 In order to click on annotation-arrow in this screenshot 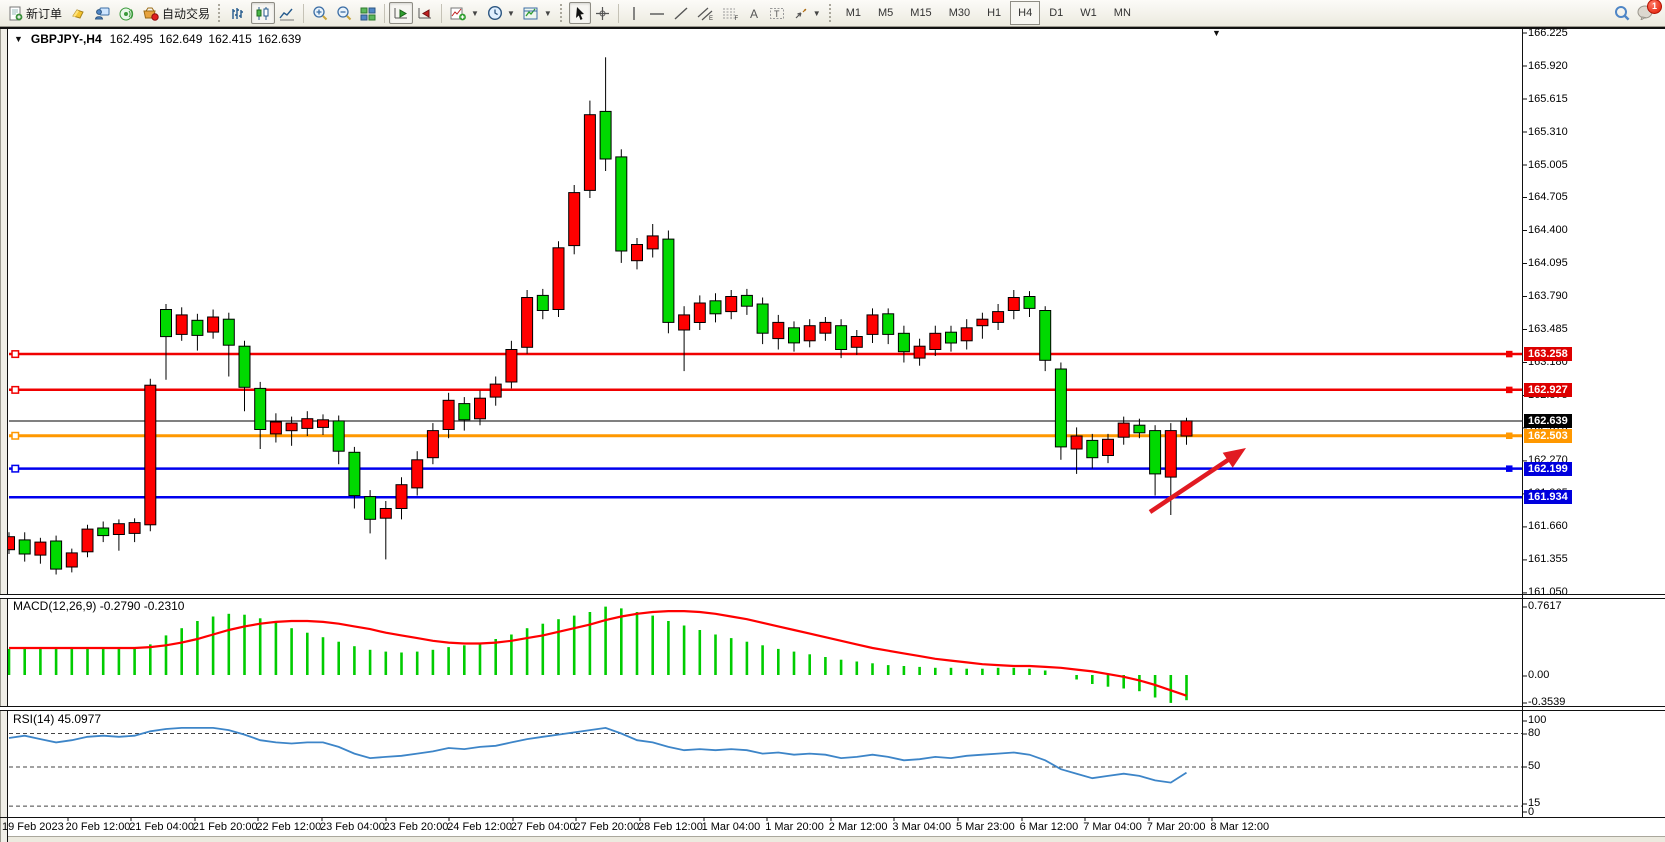, I will do `click(1189, 486)`.